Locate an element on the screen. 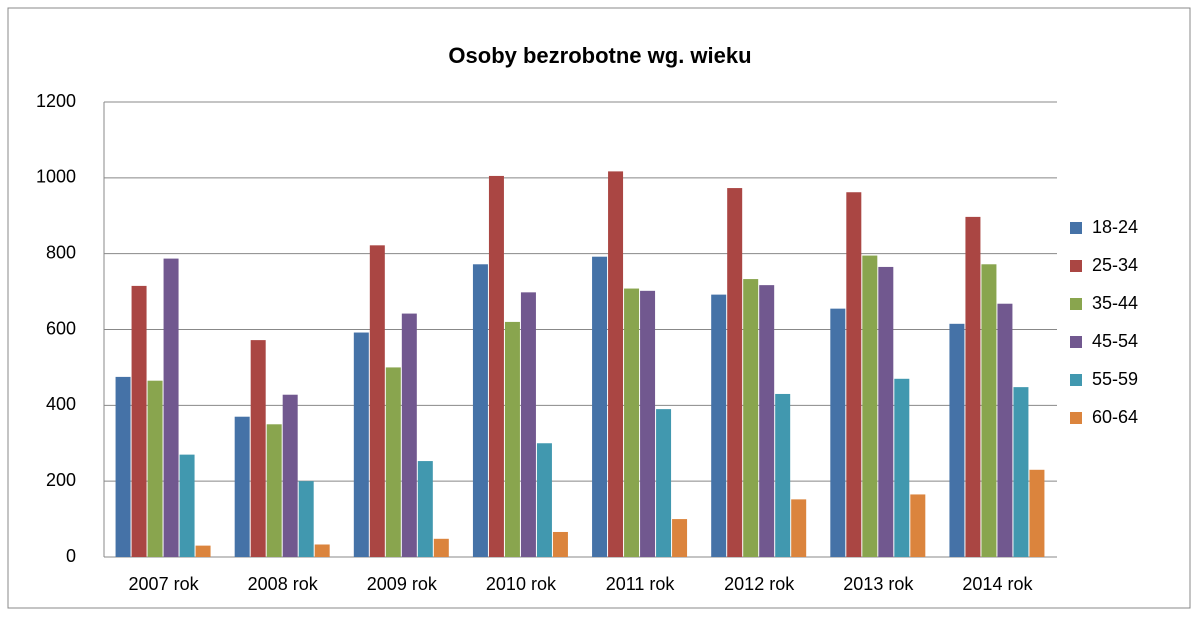 This screenshot has height=621, width=1198. x-tick-label: 2010 rok is located at coordinates (521, 584).